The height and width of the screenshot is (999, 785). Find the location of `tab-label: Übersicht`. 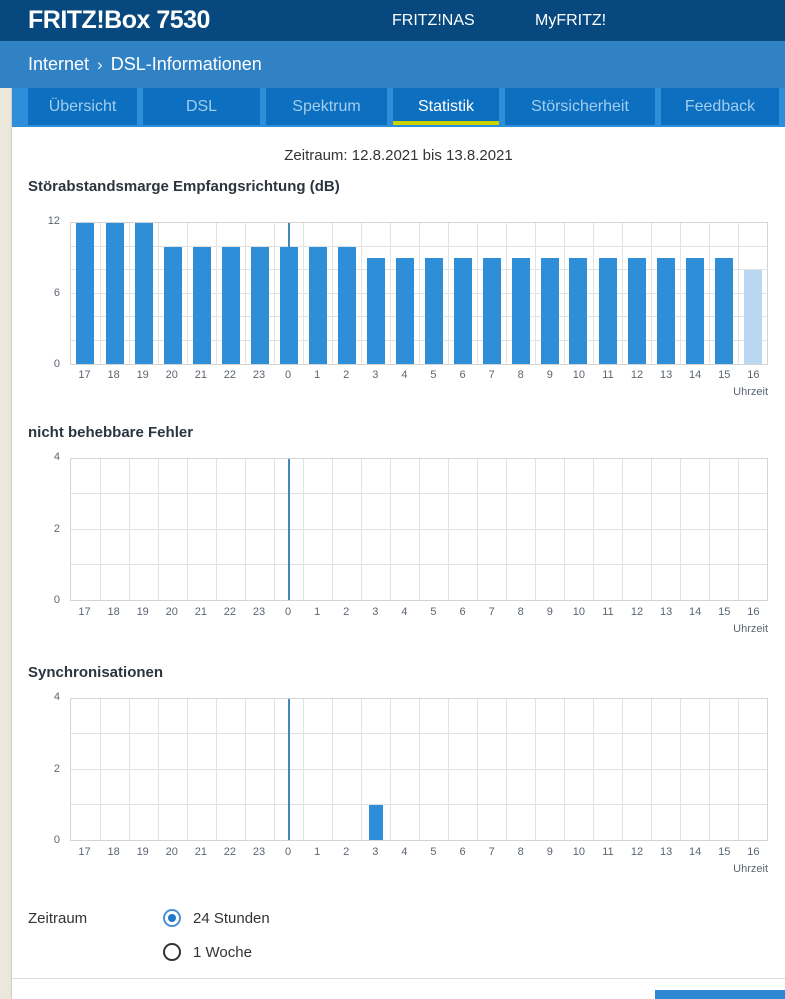

tab-label: Übersicht is located at coordinates (82, 106).